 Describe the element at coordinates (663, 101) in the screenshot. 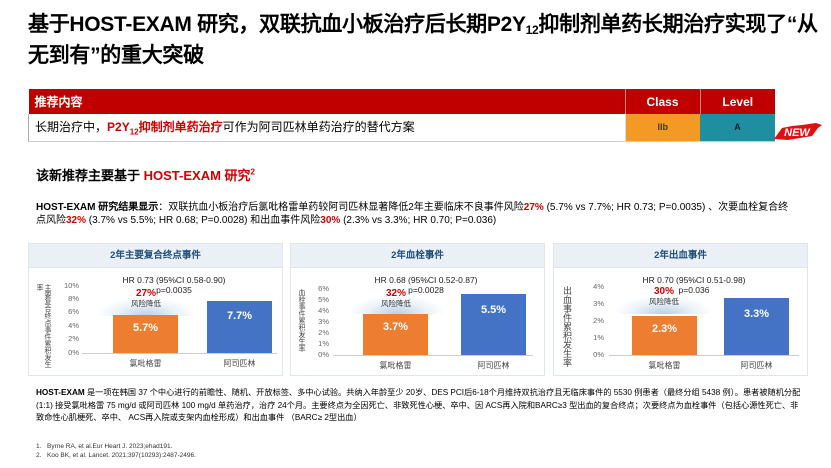

I see `header-class: Class` at that location.